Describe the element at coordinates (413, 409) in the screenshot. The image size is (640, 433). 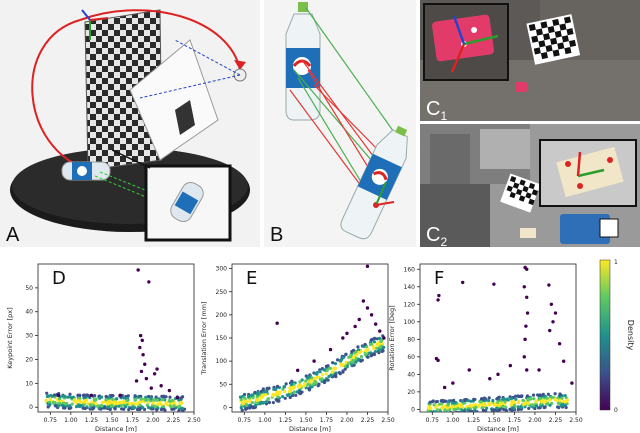
I see `y-tick-label: 0` at that location.